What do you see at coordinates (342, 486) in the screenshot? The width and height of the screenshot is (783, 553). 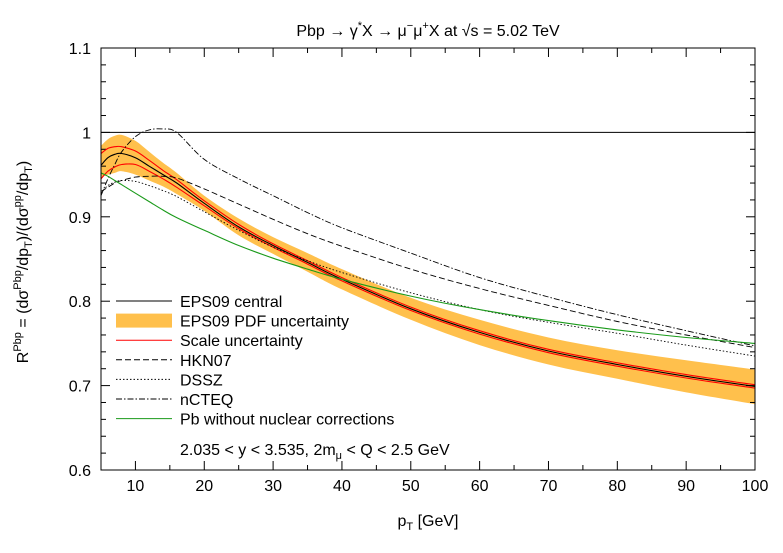 I see `x-tick-label: 40` at bounding box center [342, 486].